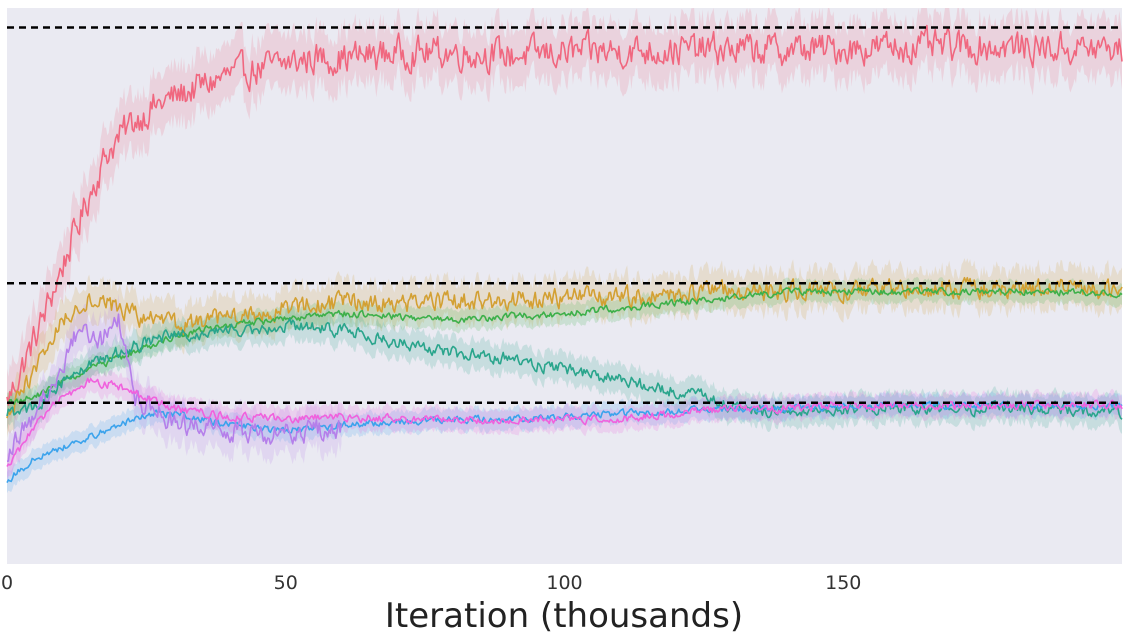 Image resolution: width=1129 pixels, height=642 pixels. What do you see at coordinates (7, 583) in the screenshot?
I see `x-tick-label: 0` at bounding box center [7, 583].